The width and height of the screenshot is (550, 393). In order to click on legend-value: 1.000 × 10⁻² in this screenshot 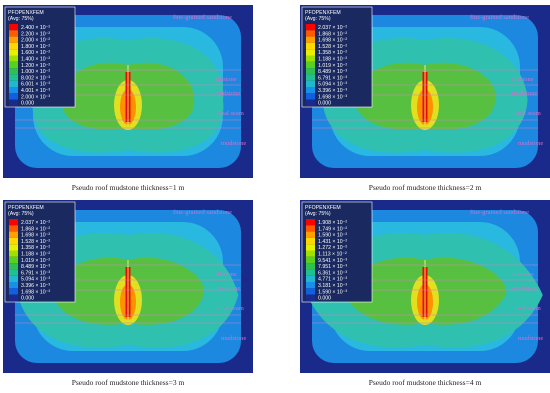, I will do `click(35, 72)`.